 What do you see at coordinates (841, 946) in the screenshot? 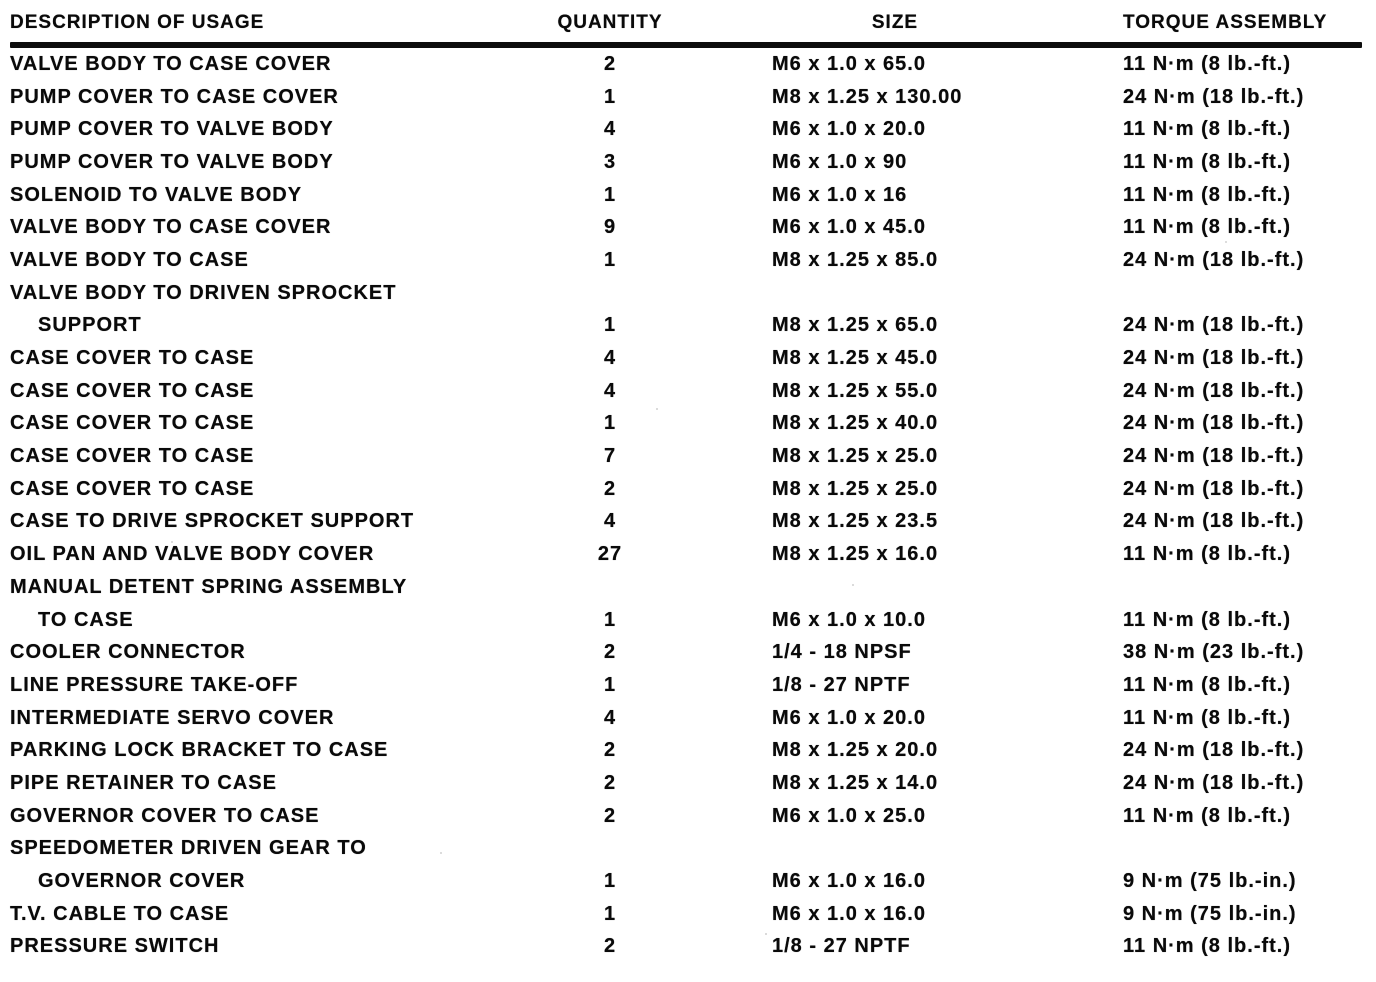
I see `size-cell: 1/8 - 27 NPTF` at bounding box center [841, 946].